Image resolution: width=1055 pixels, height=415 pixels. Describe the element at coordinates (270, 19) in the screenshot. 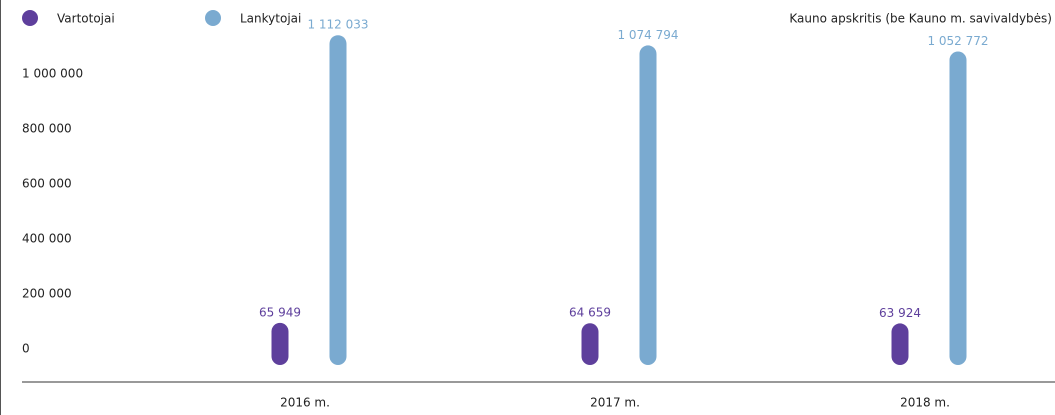

I see `legend-label: Lankytojai` at that location.